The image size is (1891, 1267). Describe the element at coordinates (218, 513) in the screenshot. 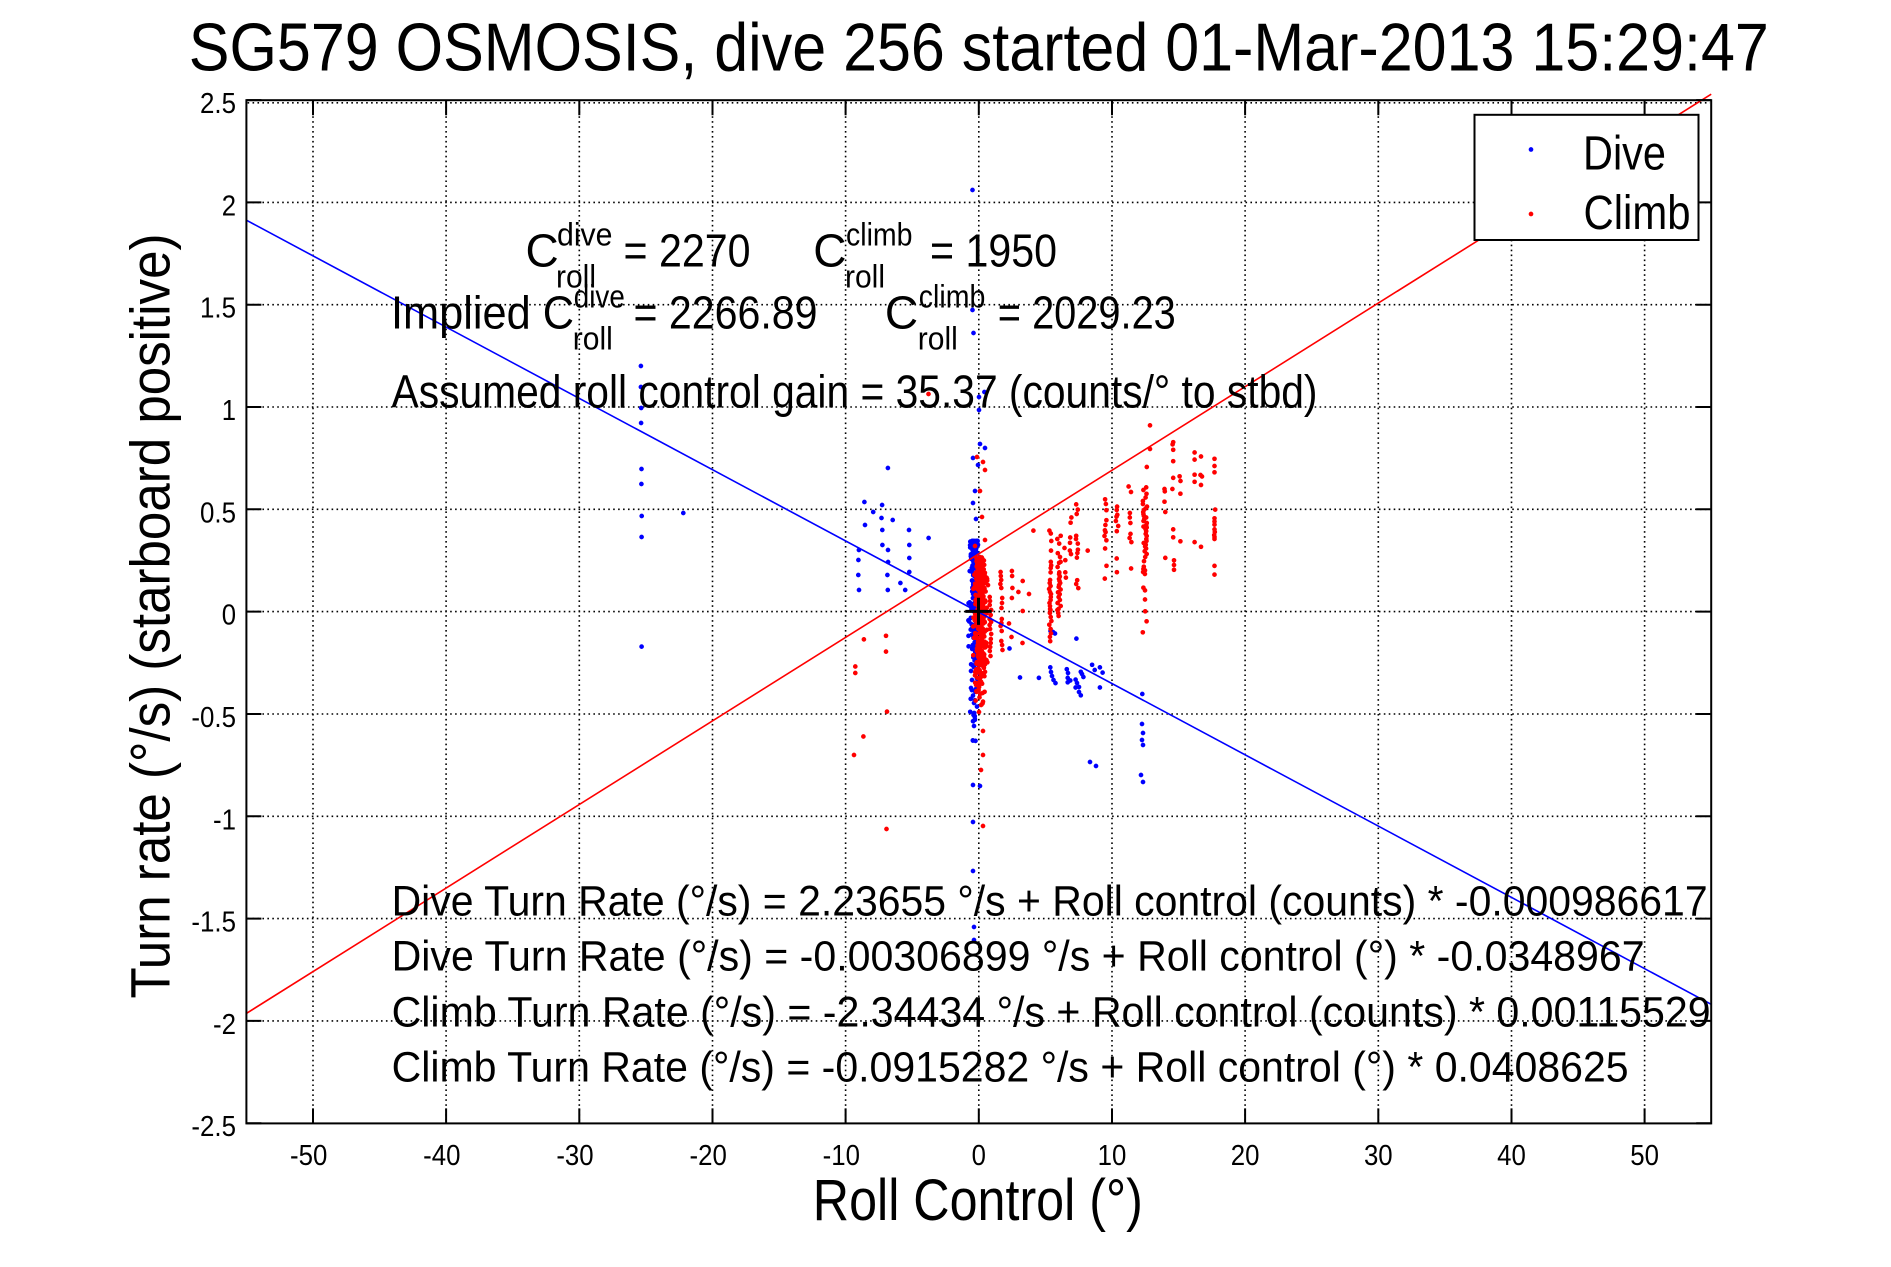

I see `svg-text: 0.5` at that location.